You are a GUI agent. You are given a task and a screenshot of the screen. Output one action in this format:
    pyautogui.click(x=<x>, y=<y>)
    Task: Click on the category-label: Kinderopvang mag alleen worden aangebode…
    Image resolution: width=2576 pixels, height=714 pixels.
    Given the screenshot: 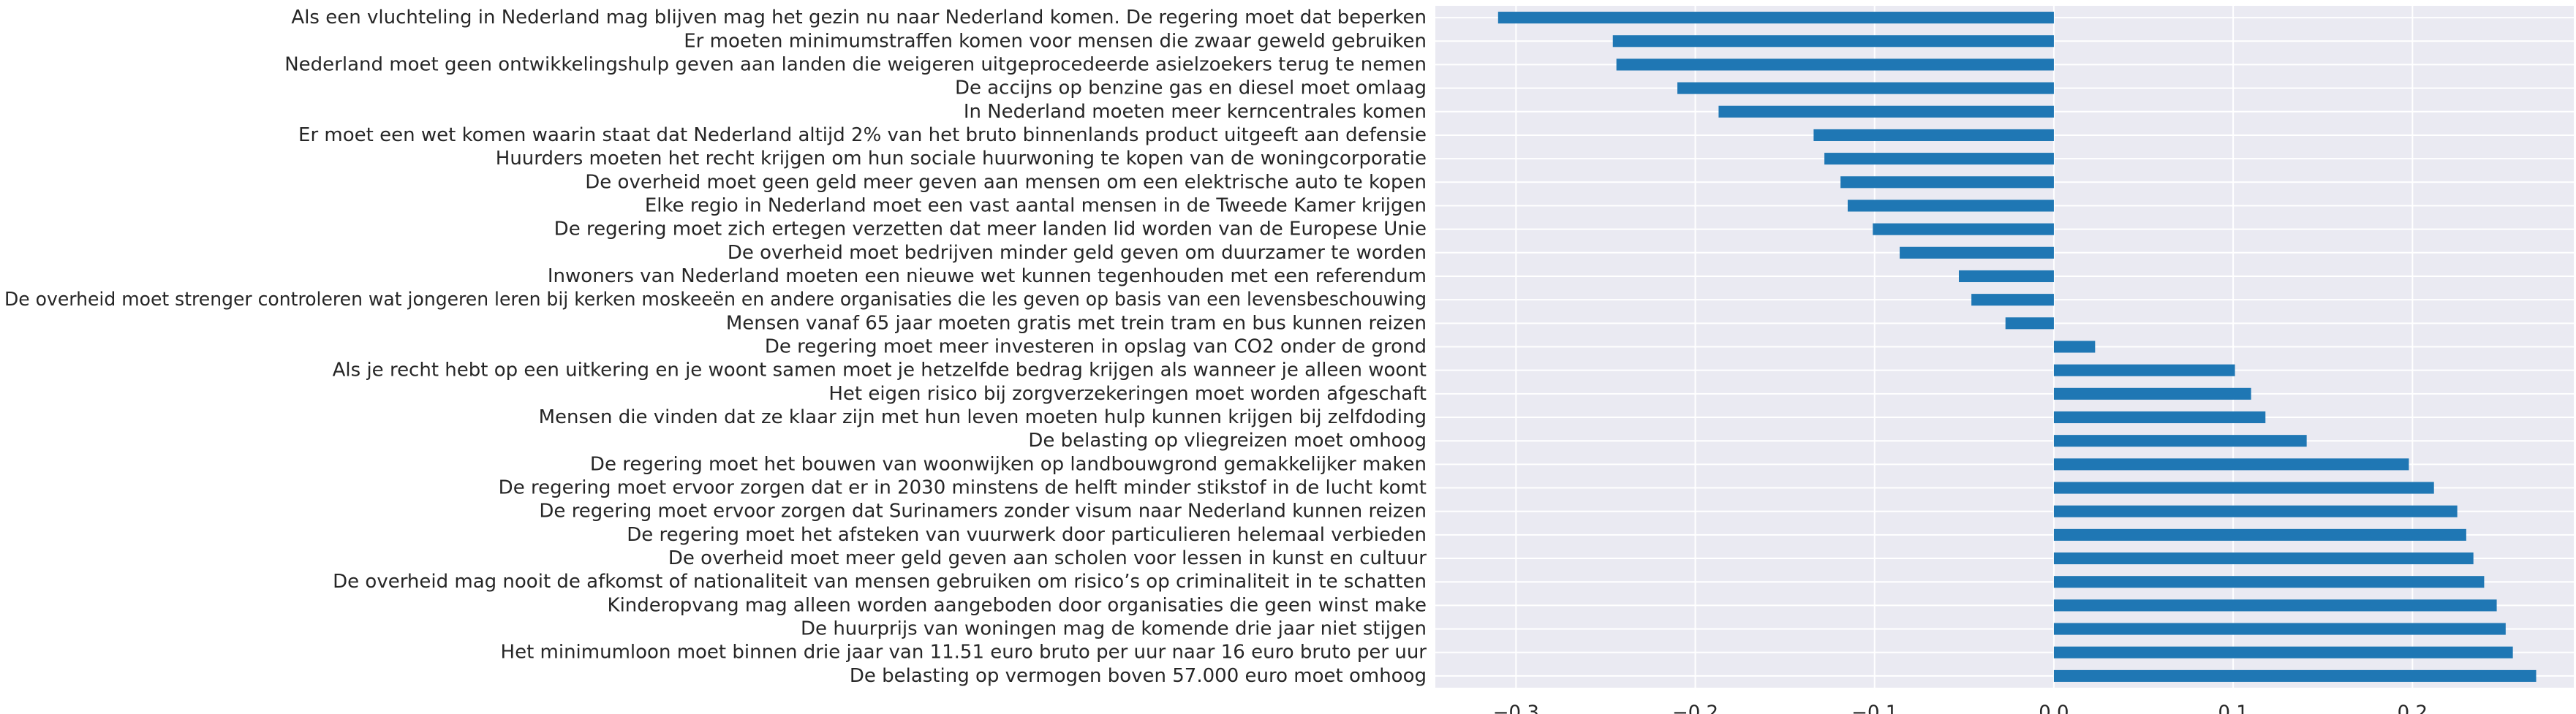 What is the action you would take?
    pyautogui.click(x=1018, y=605)
    